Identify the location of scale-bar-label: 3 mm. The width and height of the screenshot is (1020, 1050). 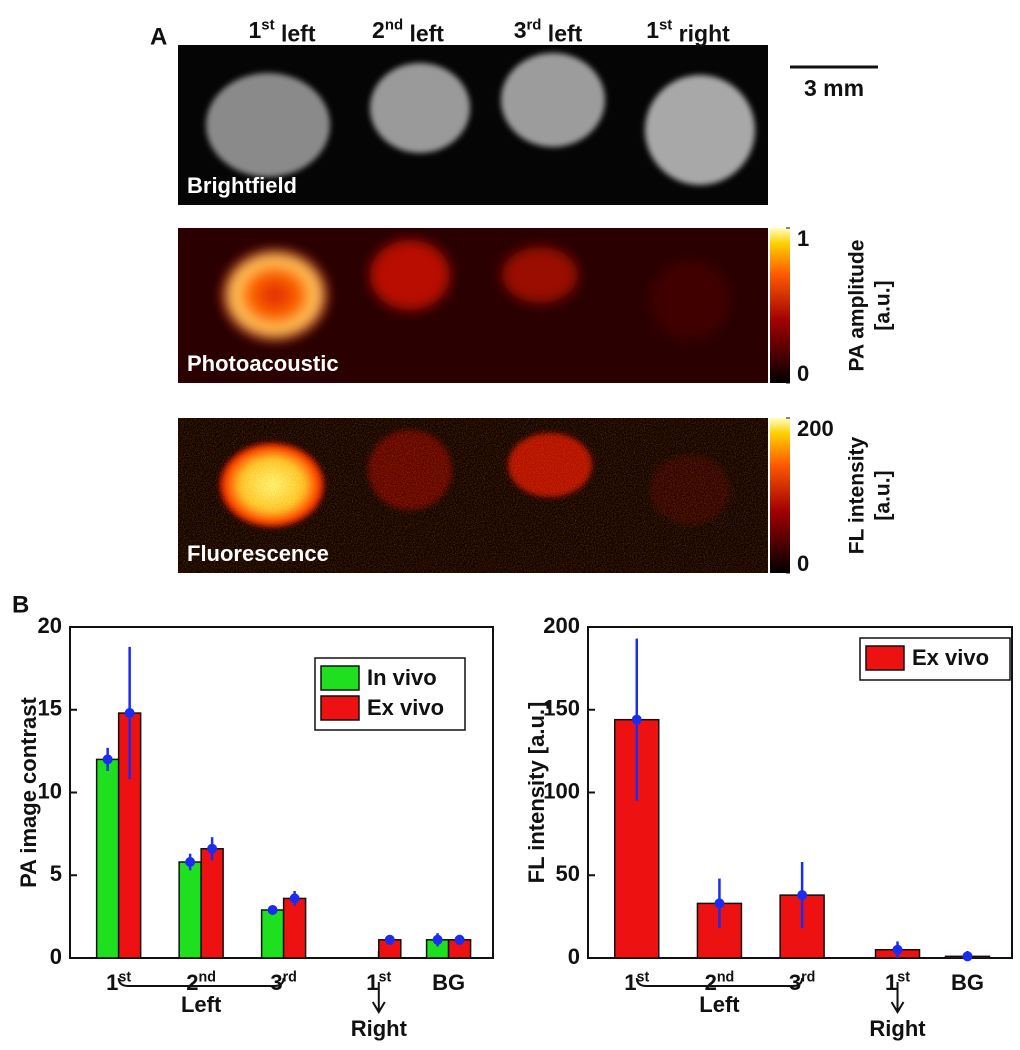
(834, 88).